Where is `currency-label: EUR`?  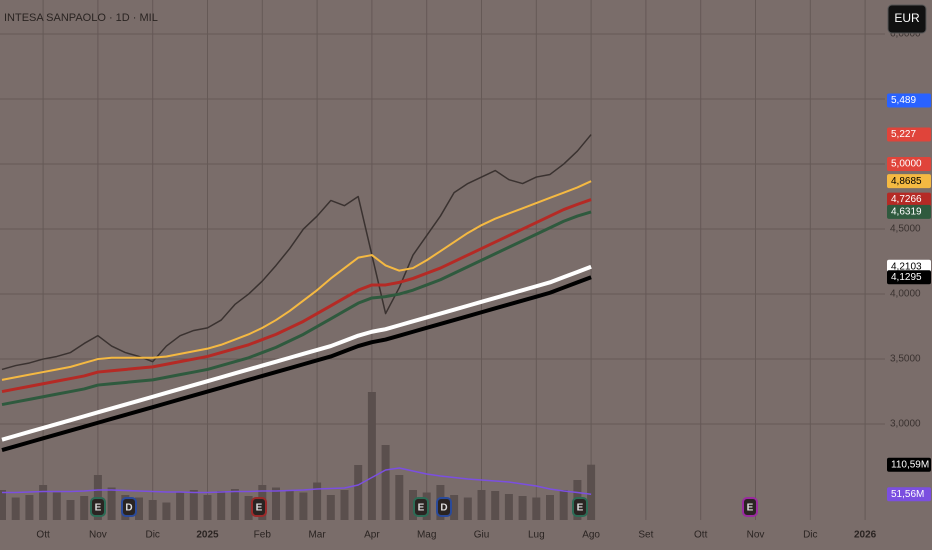 currency-label: EUR is located at coordinates (907, 18).